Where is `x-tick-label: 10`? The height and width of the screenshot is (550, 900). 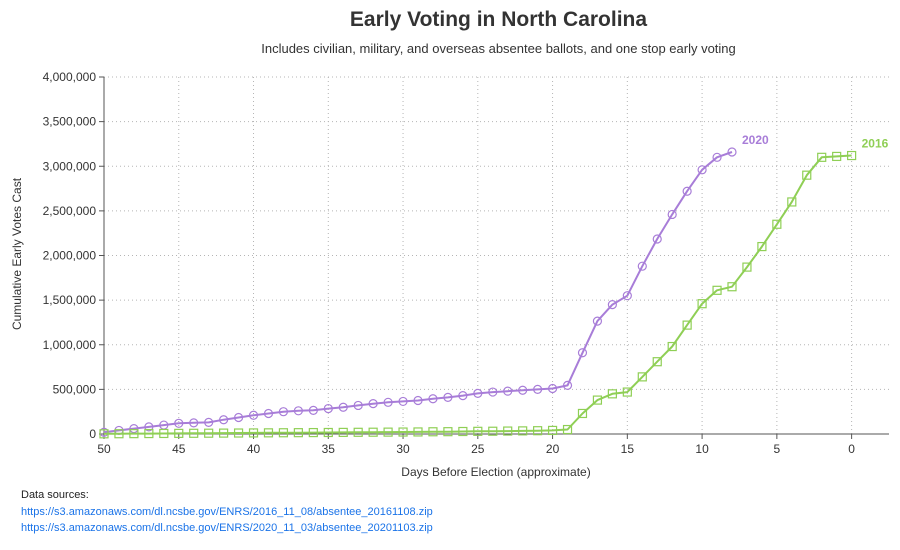
x-tick-label: 10 is located at coordinates (702, 449).